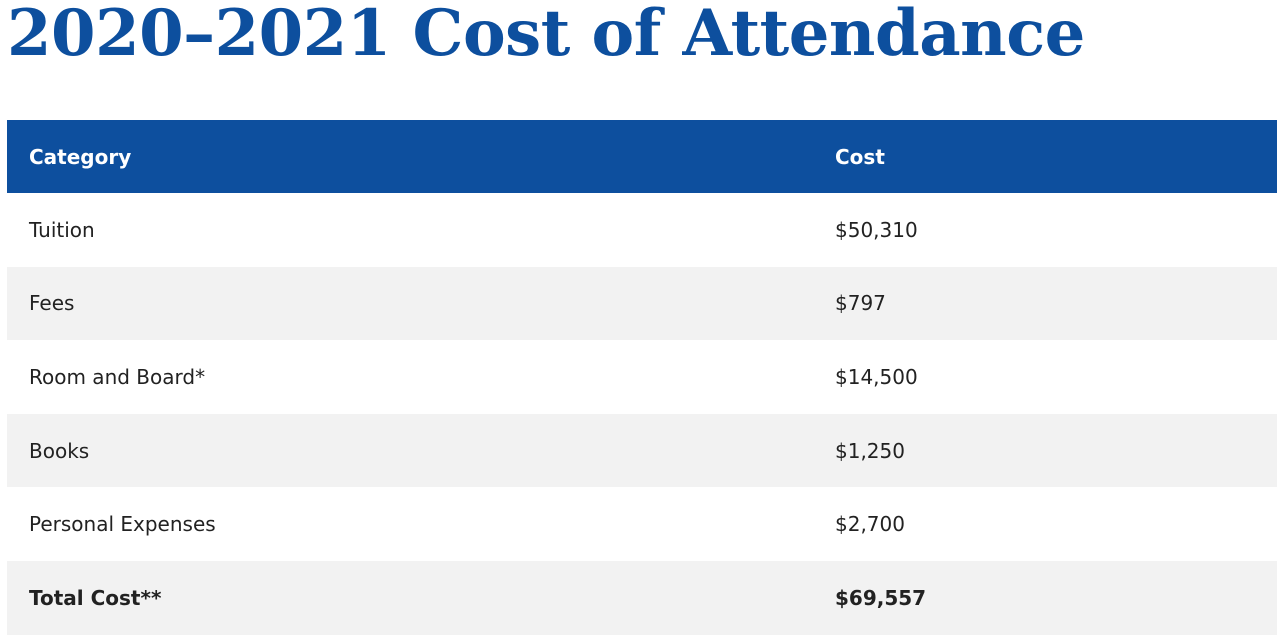 The height and width of the screenshot is (635, 1280). I want to click on cost-cell: $50,310, so click(876, 229).